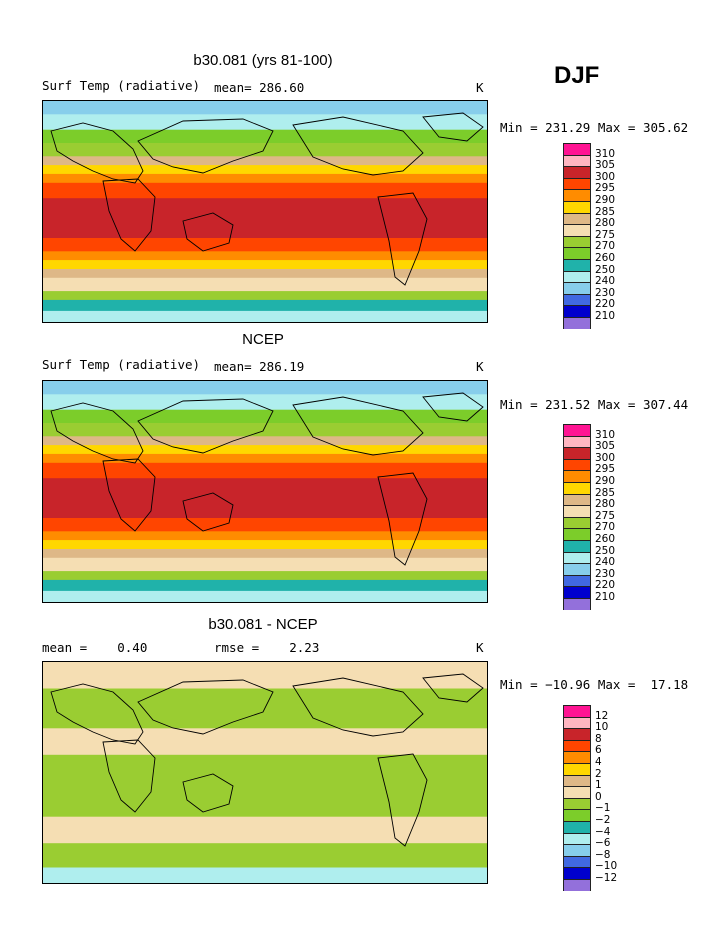  What do you see at coordinates (605, 434) in the screenshot?
I see `colorbar-label: 310` at bounding box center [605, 434].